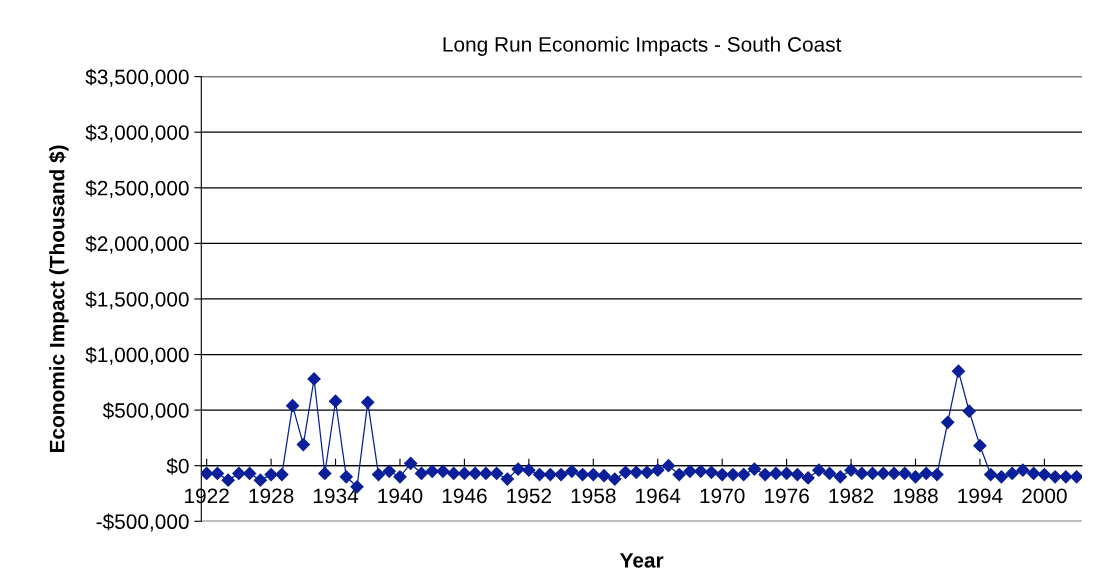 This screenshot has height=576, width=1094. What do you see at coordinates (400, 496) in the screenshot?
I see `x-tick-label: 1940` at bounding box center [400, 496].